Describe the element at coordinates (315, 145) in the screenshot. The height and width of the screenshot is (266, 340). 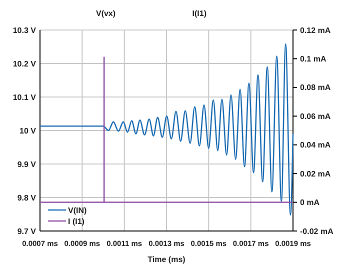
I see `y2-tick-label: 0.04 mA` at that location.